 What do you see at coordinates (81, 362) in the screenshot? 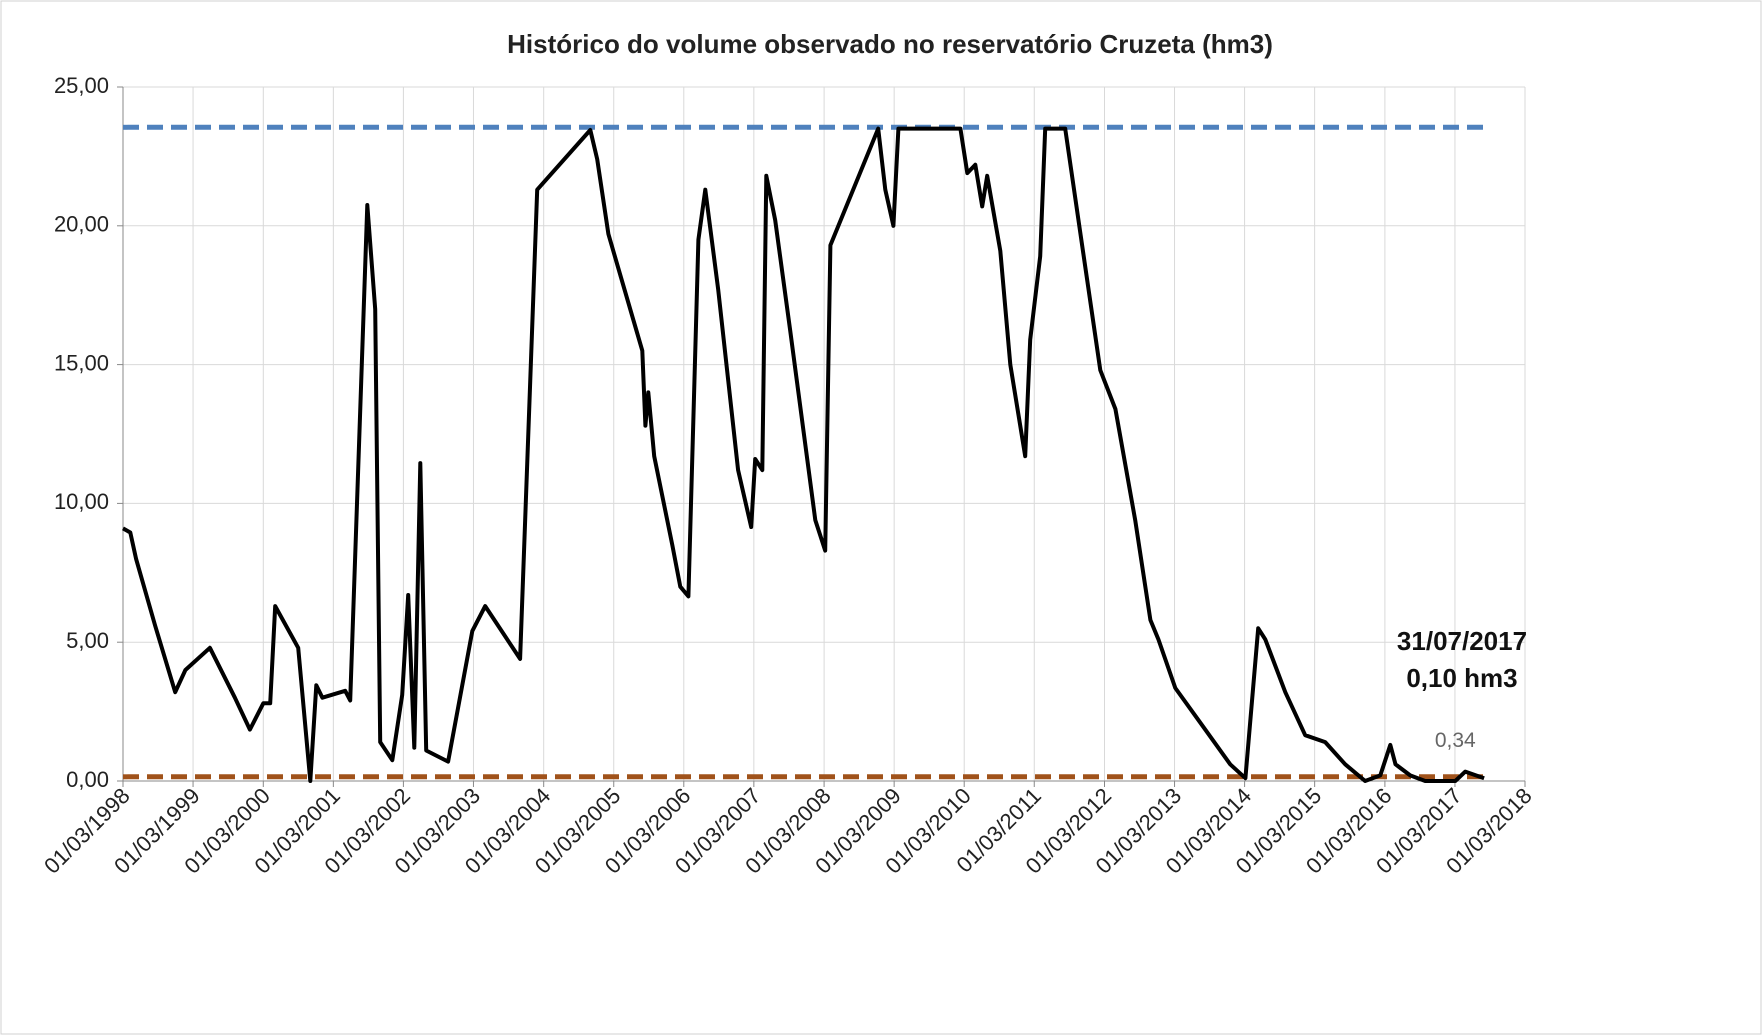
I see `y-tick-label: 15,00` at bounding box center [81, 362].